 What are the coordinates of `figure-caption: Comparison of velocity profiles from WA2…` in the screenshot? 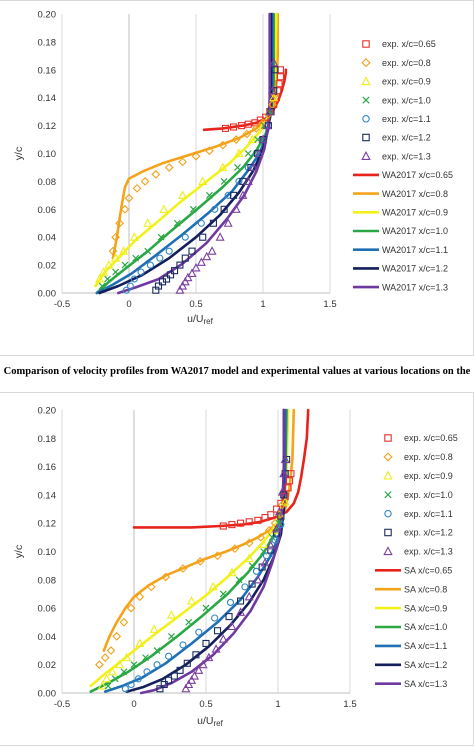 It's located at (237, 371).